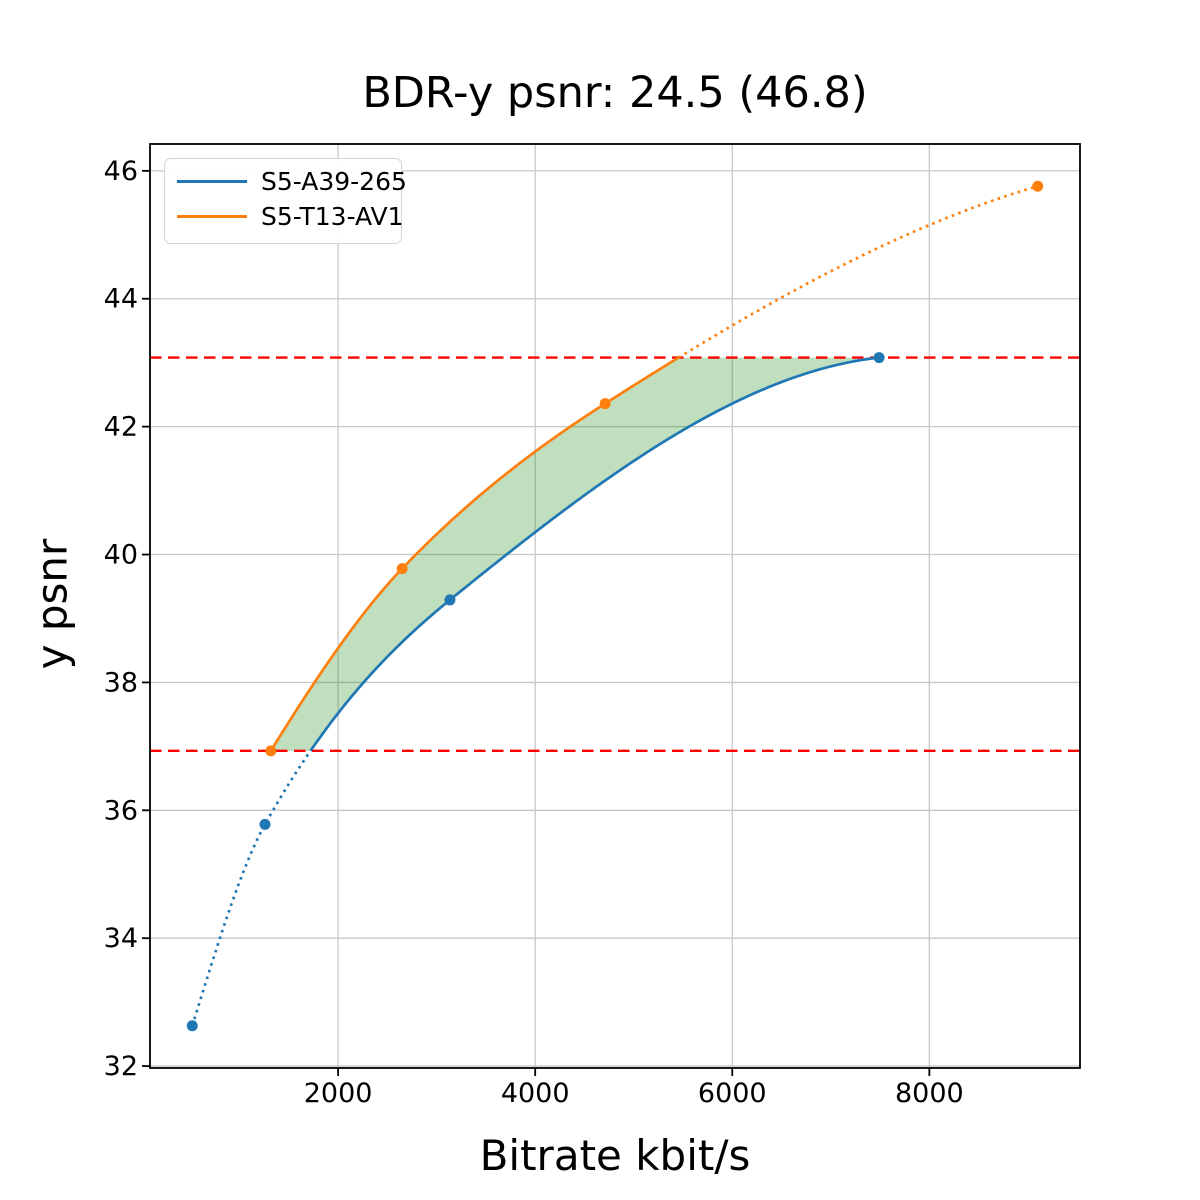 This screenshot has width=1200, height=1200. I want to click on x-tick-label: 8000, so click(929, 1093).